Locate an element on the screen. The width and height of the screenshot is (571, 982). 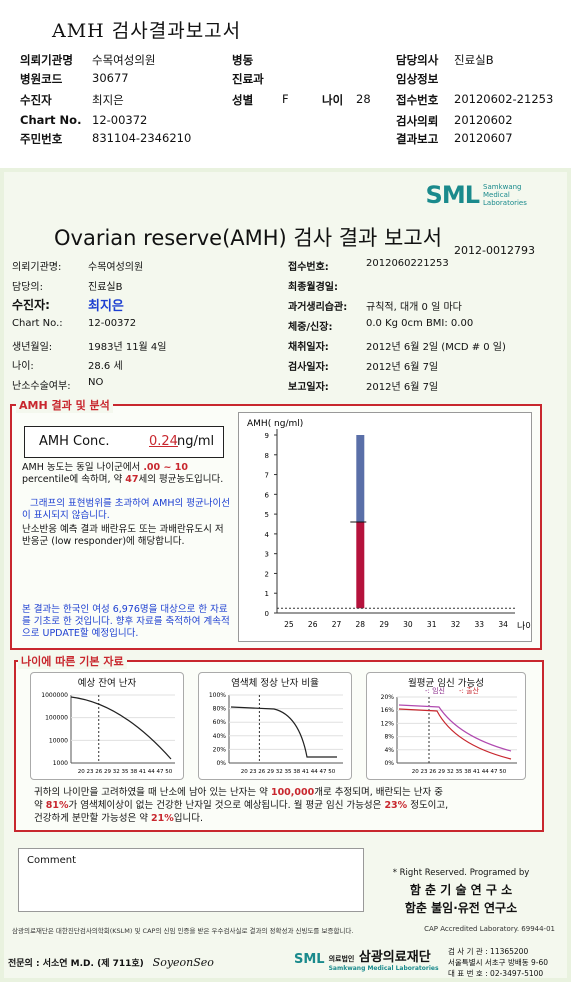
brand-sub: Samkwang Medical Laboratories is located at coordinates (383, 968).